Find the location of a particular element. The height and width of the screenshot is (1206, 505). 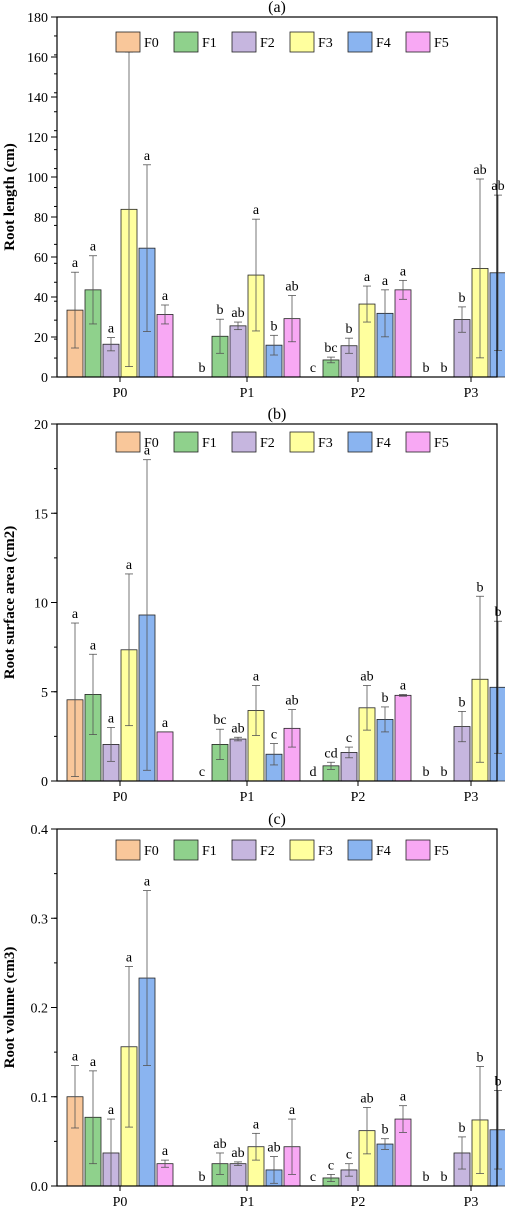

y-tick-label: 100 is located at coordinates (37, 178).